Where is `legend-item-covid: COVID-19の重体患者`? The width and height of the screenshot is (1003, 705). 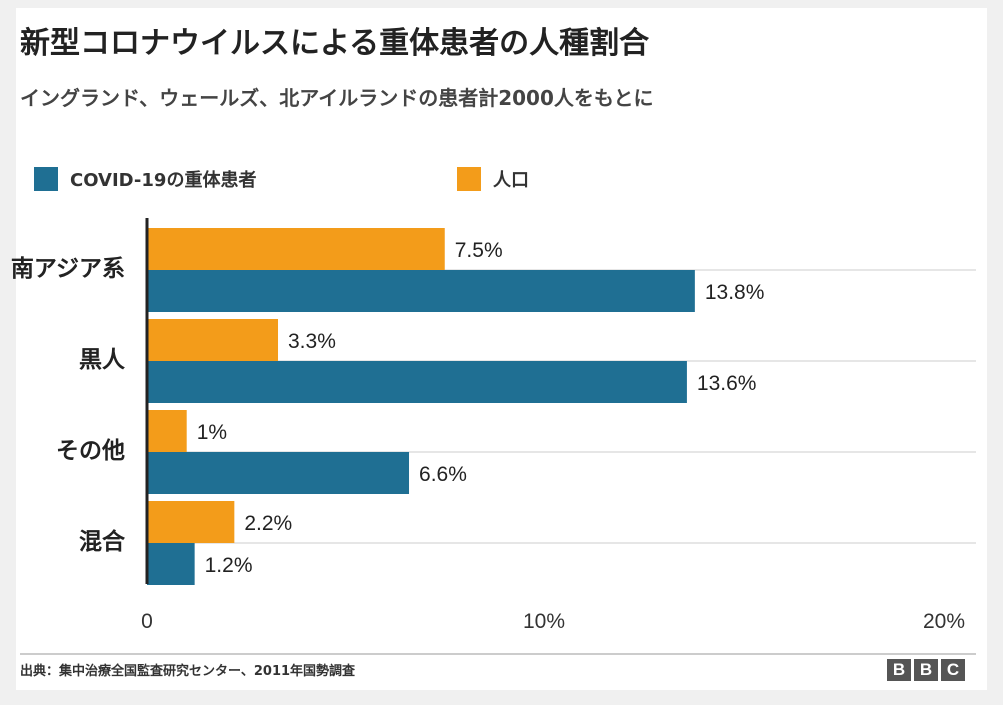 legend-item-covid: COVID-19の重体患者 is located at coordinates (145, 179).